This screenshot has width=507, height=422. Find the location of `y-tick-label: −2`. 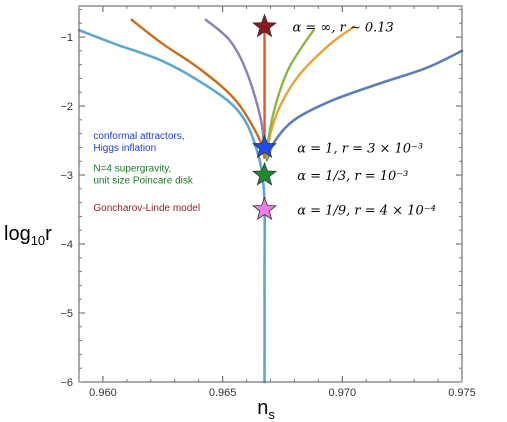

y-tick-label: −2 is located at coordinates (66, 107).